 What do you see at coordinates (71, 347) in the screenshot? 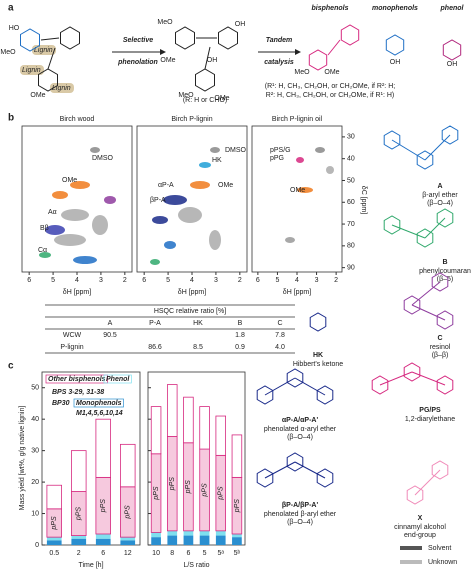
I see `row-header: P-lignin` at bounding box center [71, 347].